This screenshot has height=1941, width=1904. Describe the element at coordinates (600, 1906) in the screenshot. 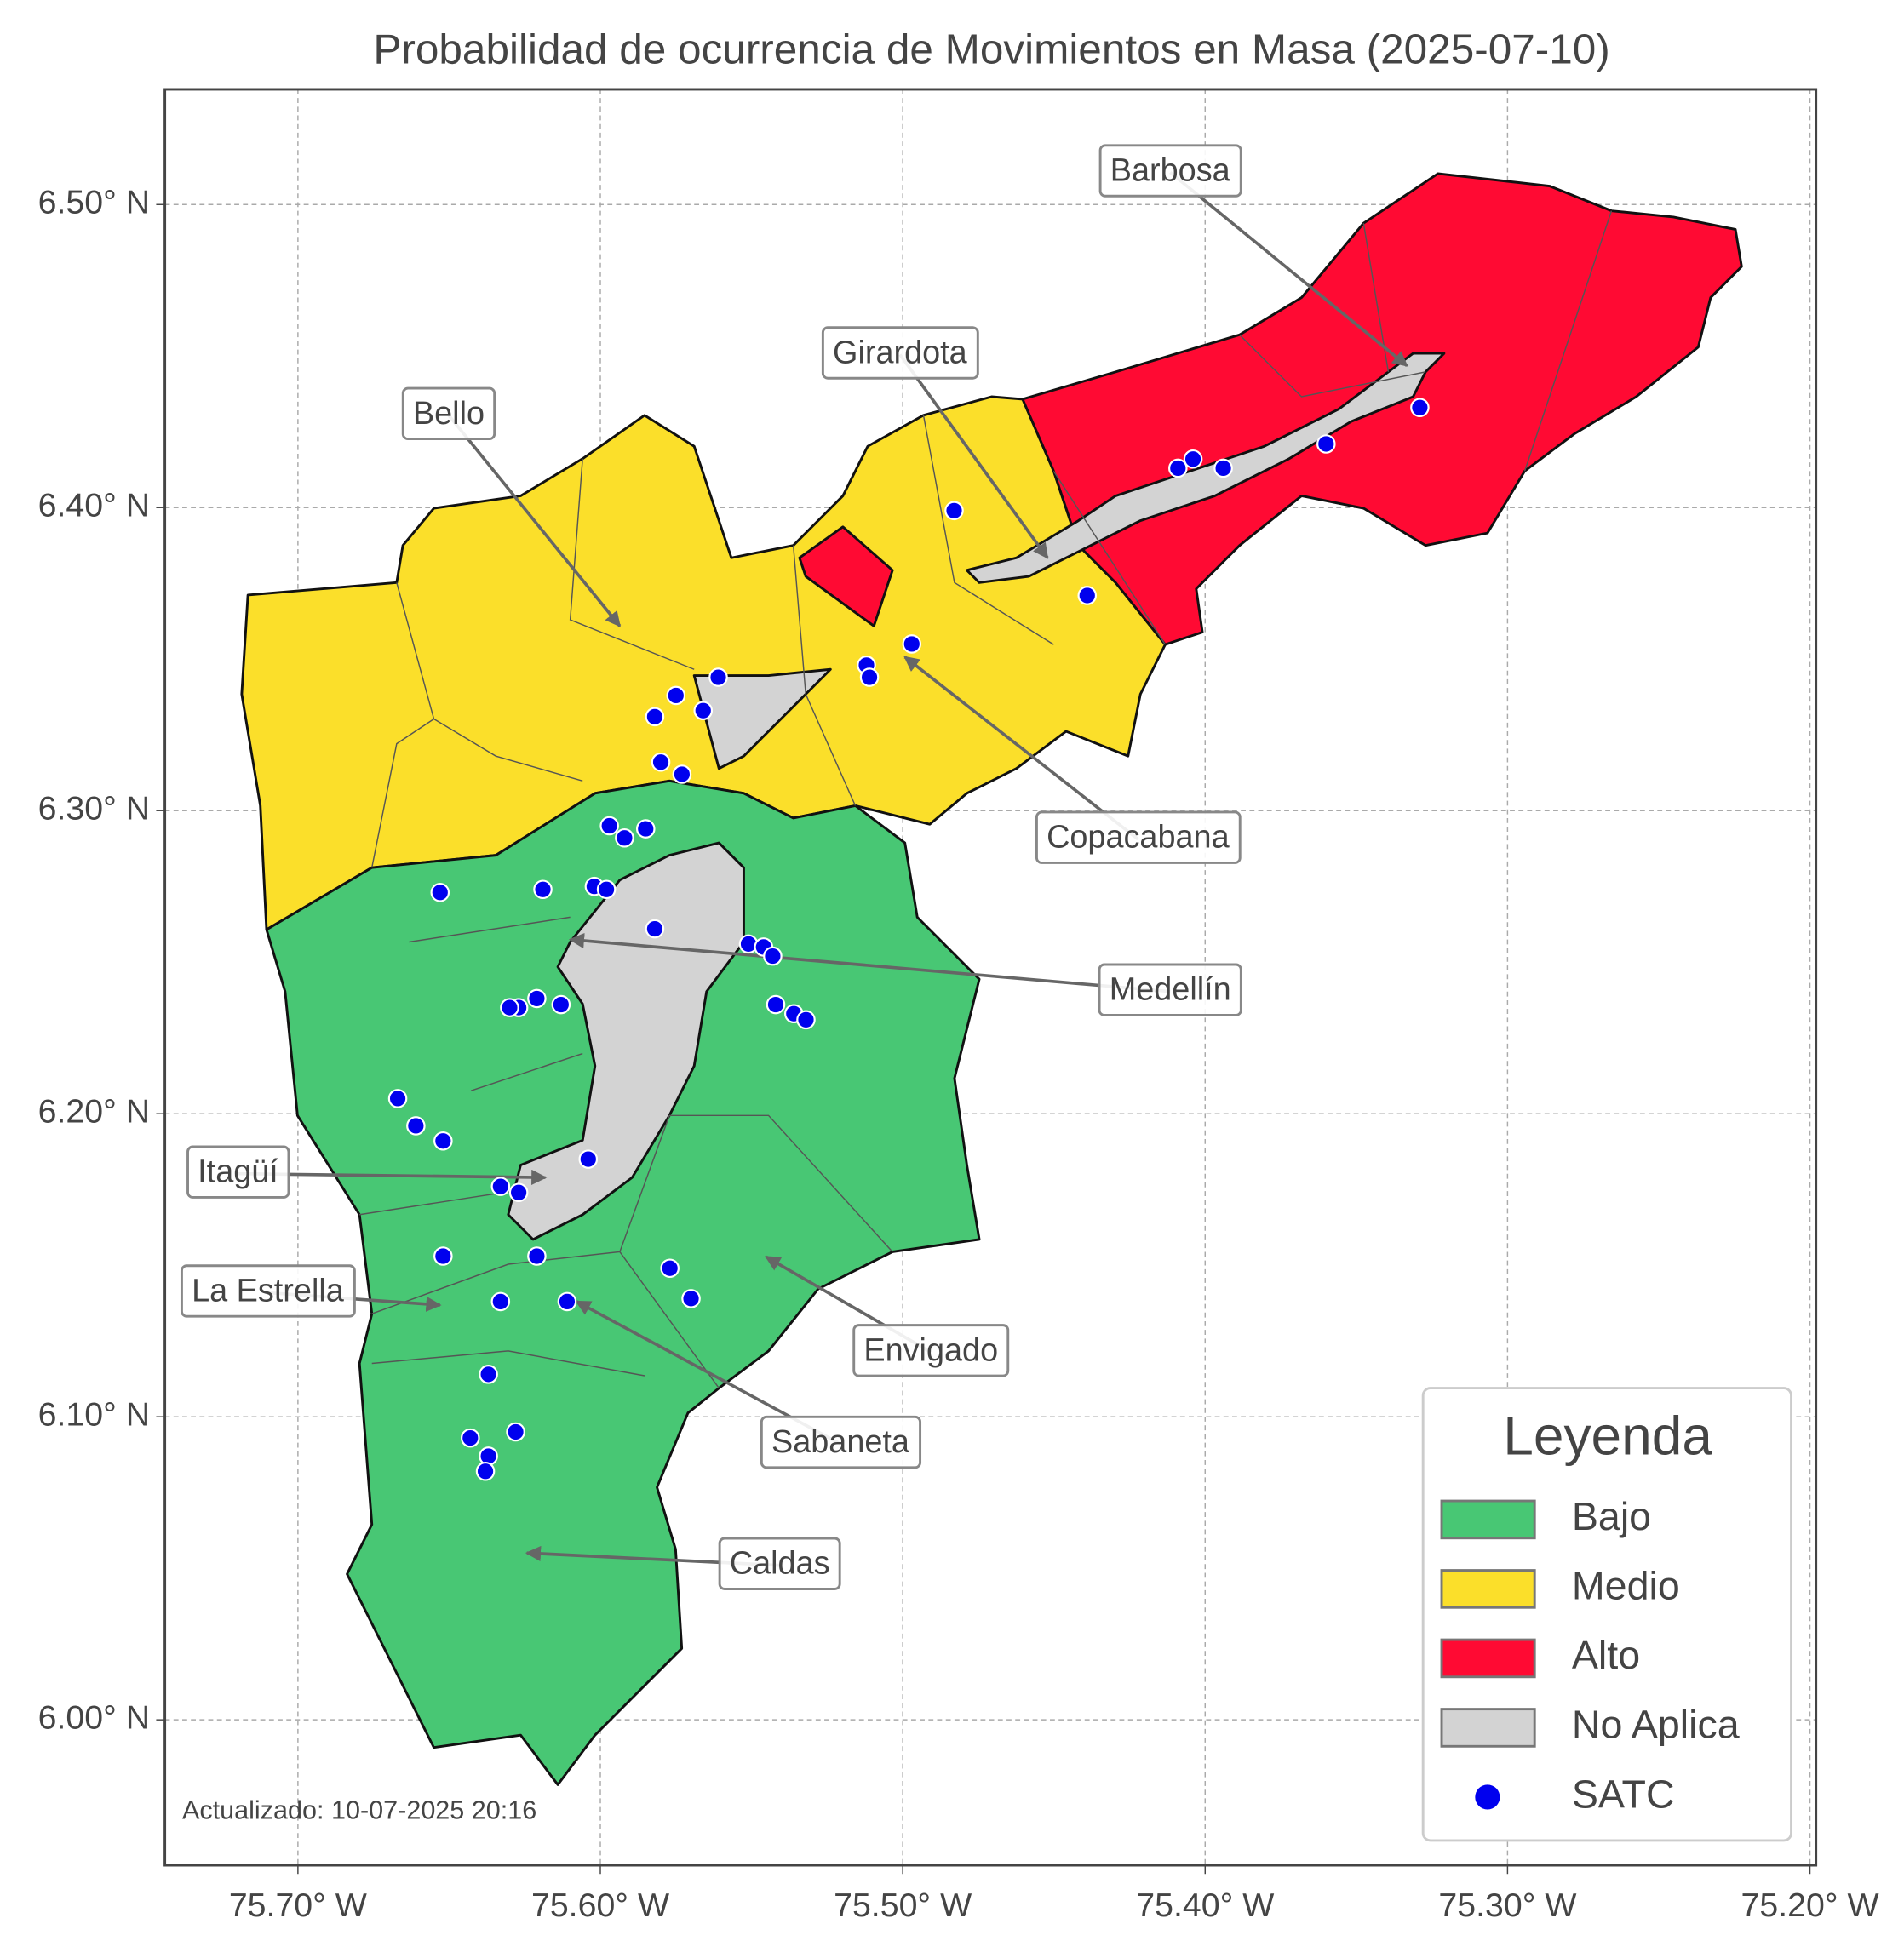

I see `x-tick-label: 75.60° W` at that location.